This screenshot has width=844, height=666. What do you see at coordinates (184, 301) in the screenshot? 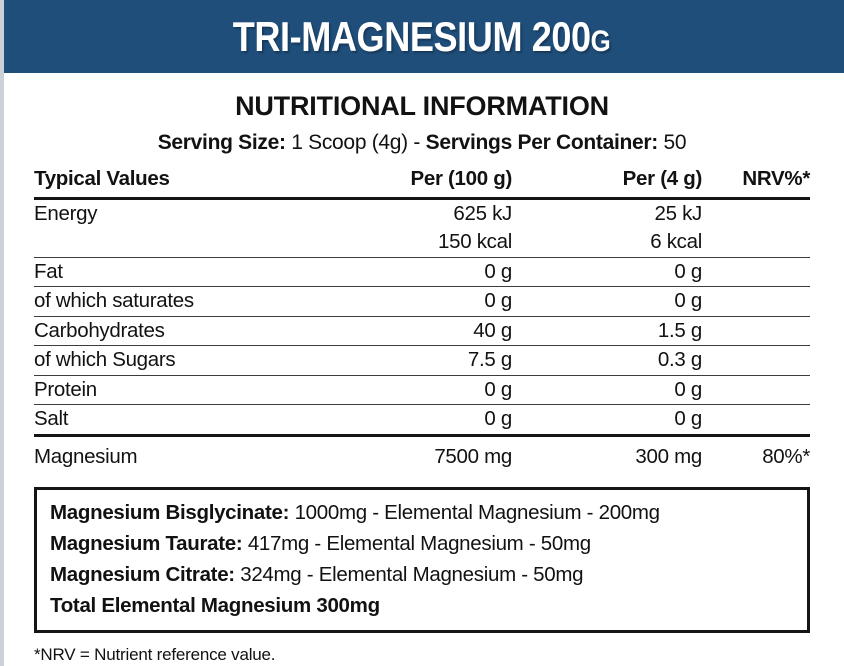
I see `row-label: of which saturates` at bounding box center [184, 301].